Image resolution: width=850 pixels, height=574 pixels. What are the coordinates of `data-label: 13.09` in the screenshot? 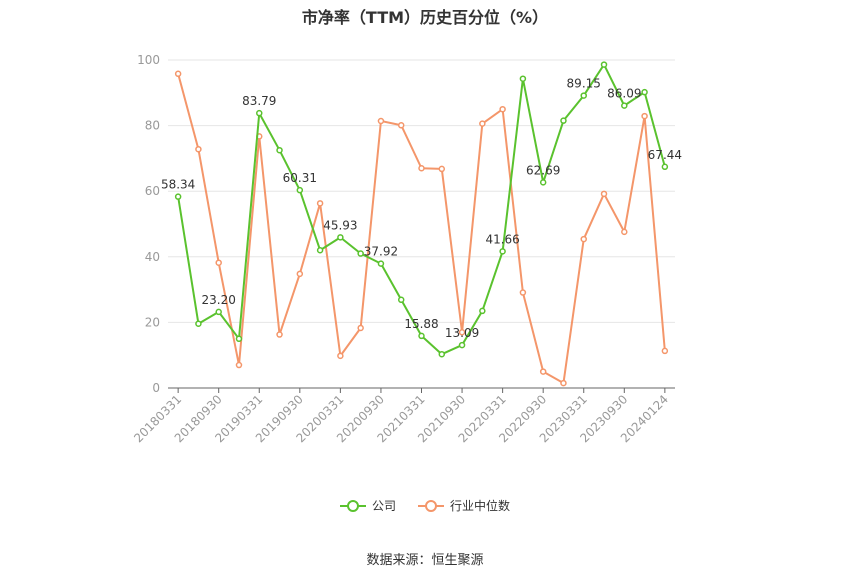 It's located at (462, 333).